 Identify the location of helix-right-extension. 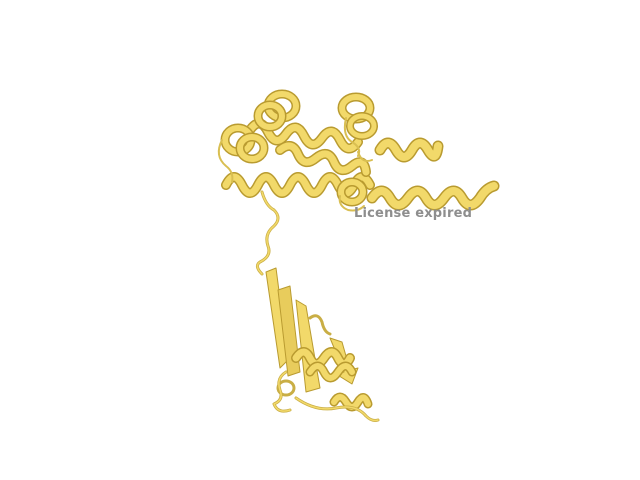
(433, 195).